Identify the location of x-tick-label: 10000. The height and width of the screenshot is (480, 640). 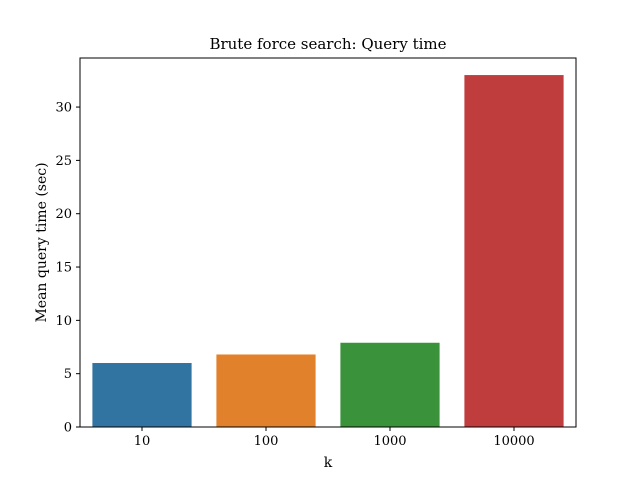
(513, 441).